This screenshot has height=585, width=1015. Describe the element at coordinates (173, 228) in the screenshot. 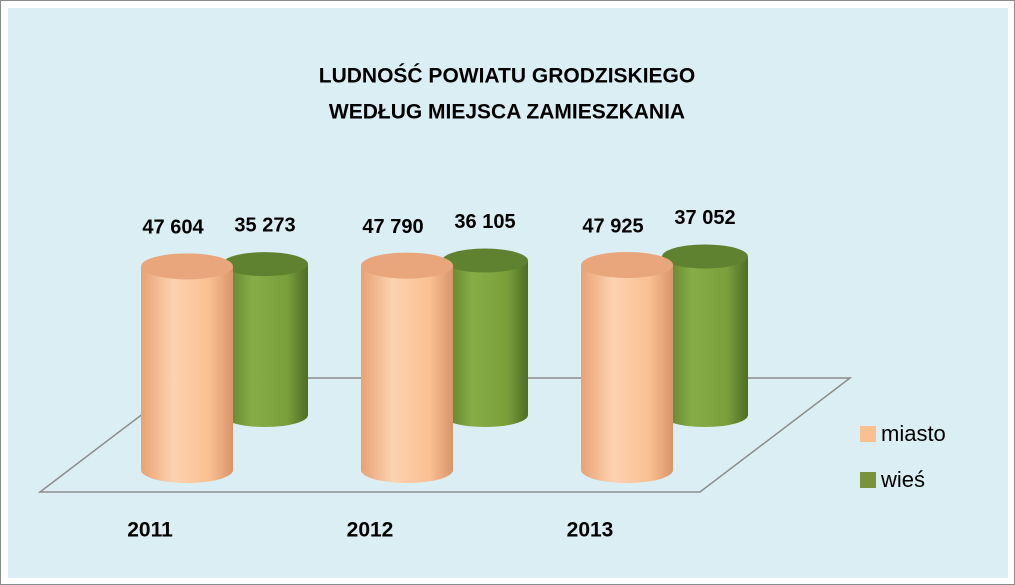

I see `value-label: 47 604` at that location.